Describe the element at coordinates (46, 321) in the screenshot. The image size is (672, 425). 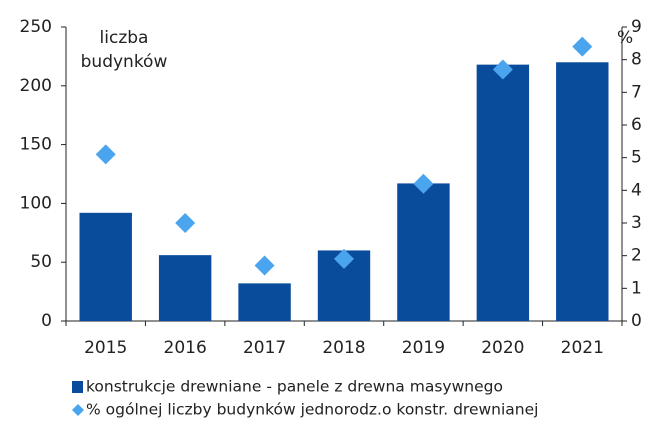
I see `y-tick-label: 0` at that location.